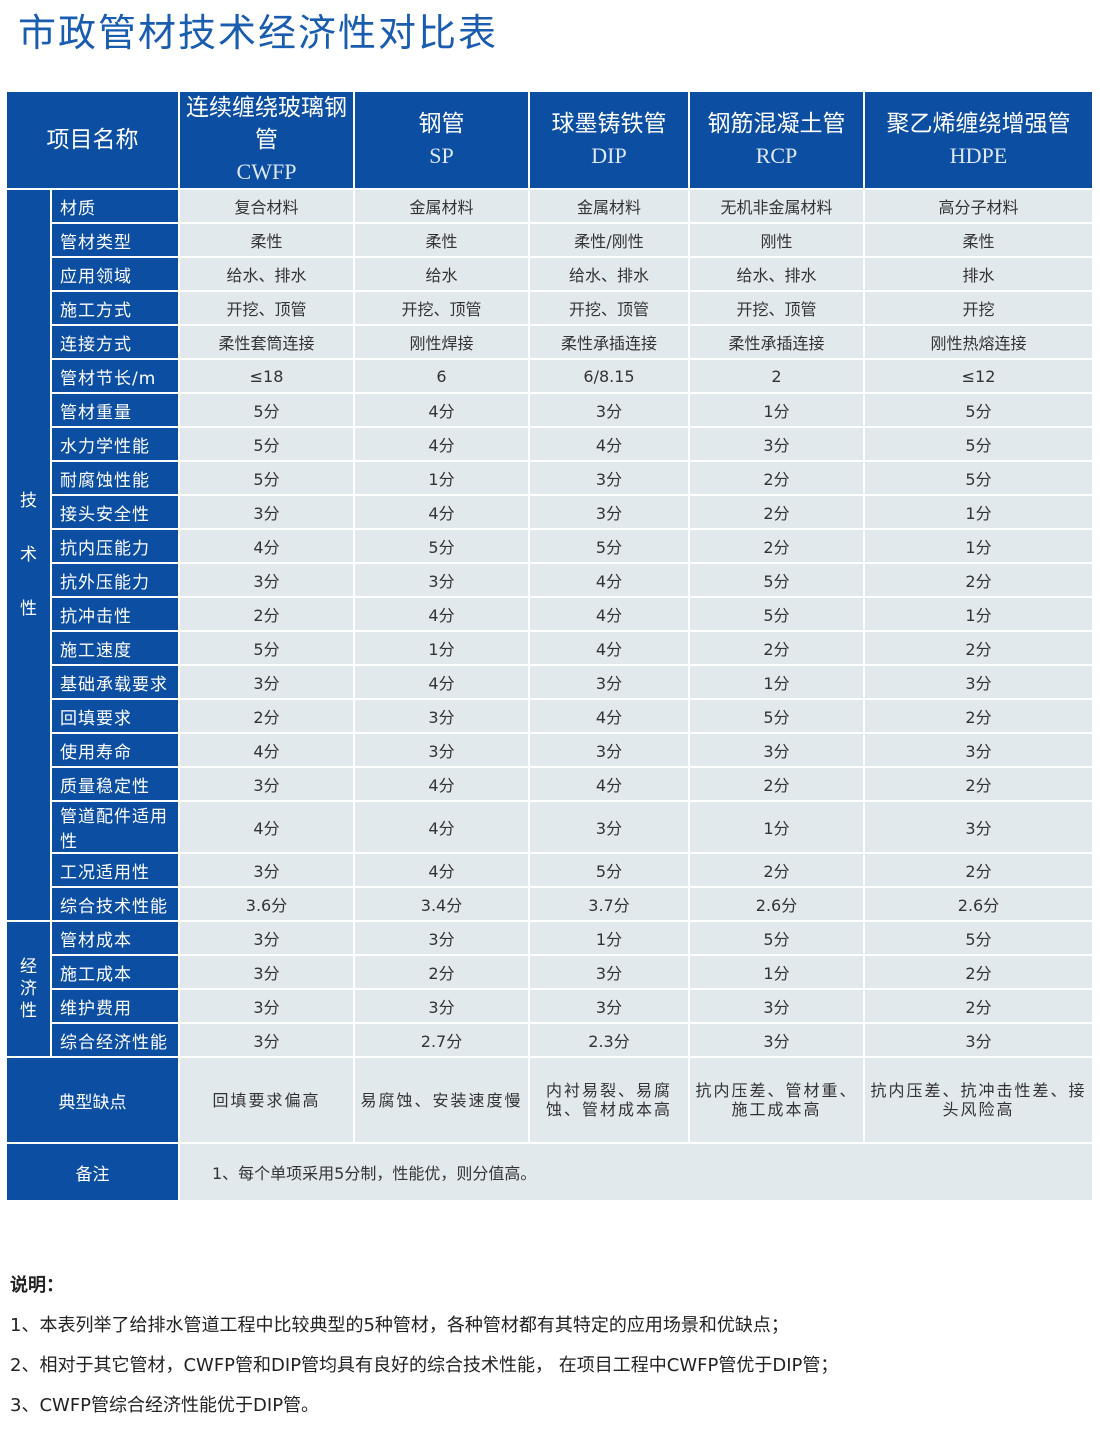 This screenshot has height=1440, width=1100. I want to click on column-name-cn: 球墨铸铁管, so click(609, 124).